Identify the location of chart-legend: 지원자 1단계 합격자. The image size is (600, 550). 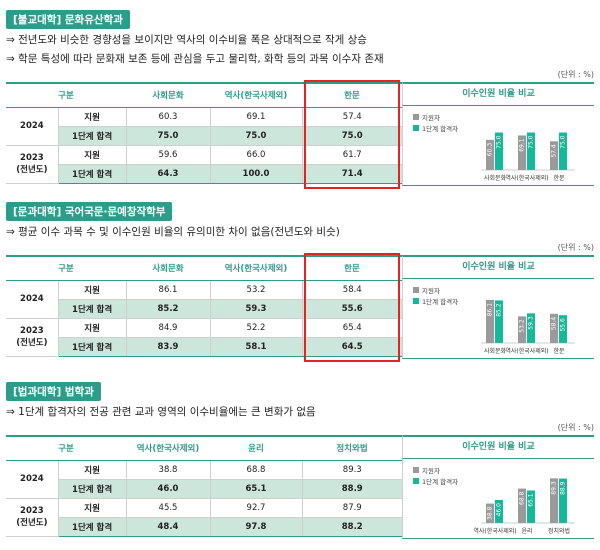
(435, 123).